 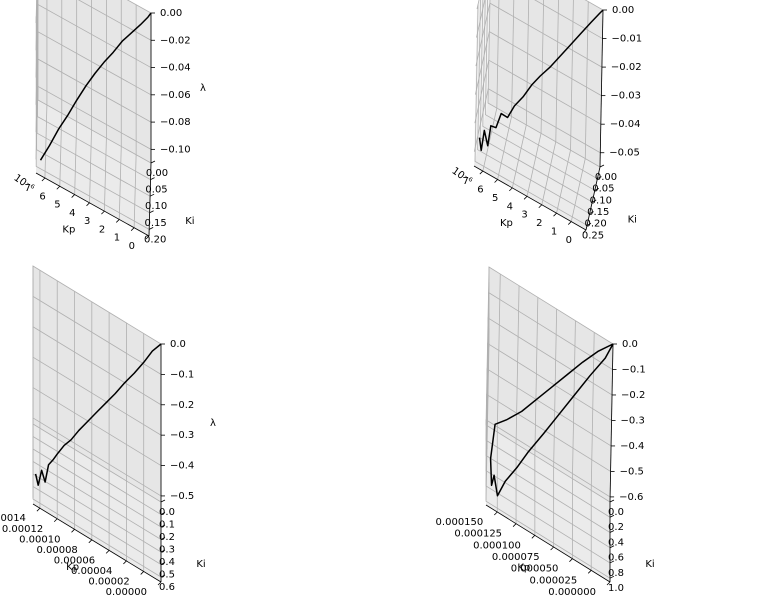 I want to click on y-tick-label: 0.8, so click(x=616, y=573).